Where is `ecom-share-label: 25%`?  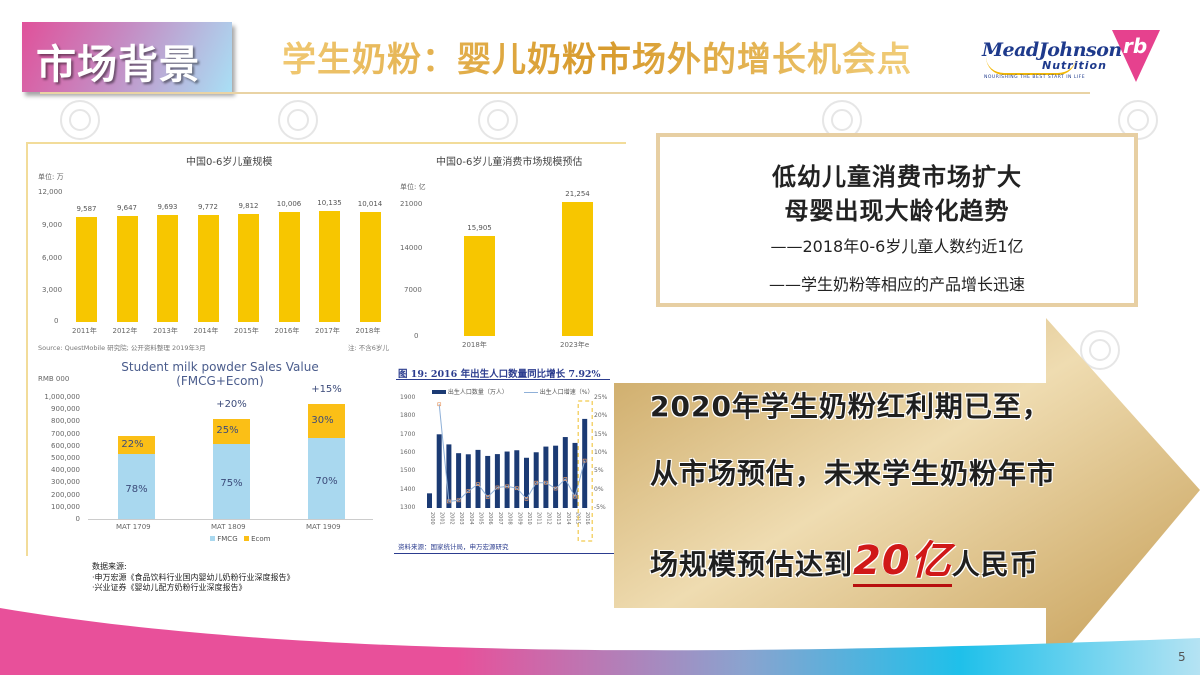 ecom-share-label: 25% is located at coordinates (227, 431).